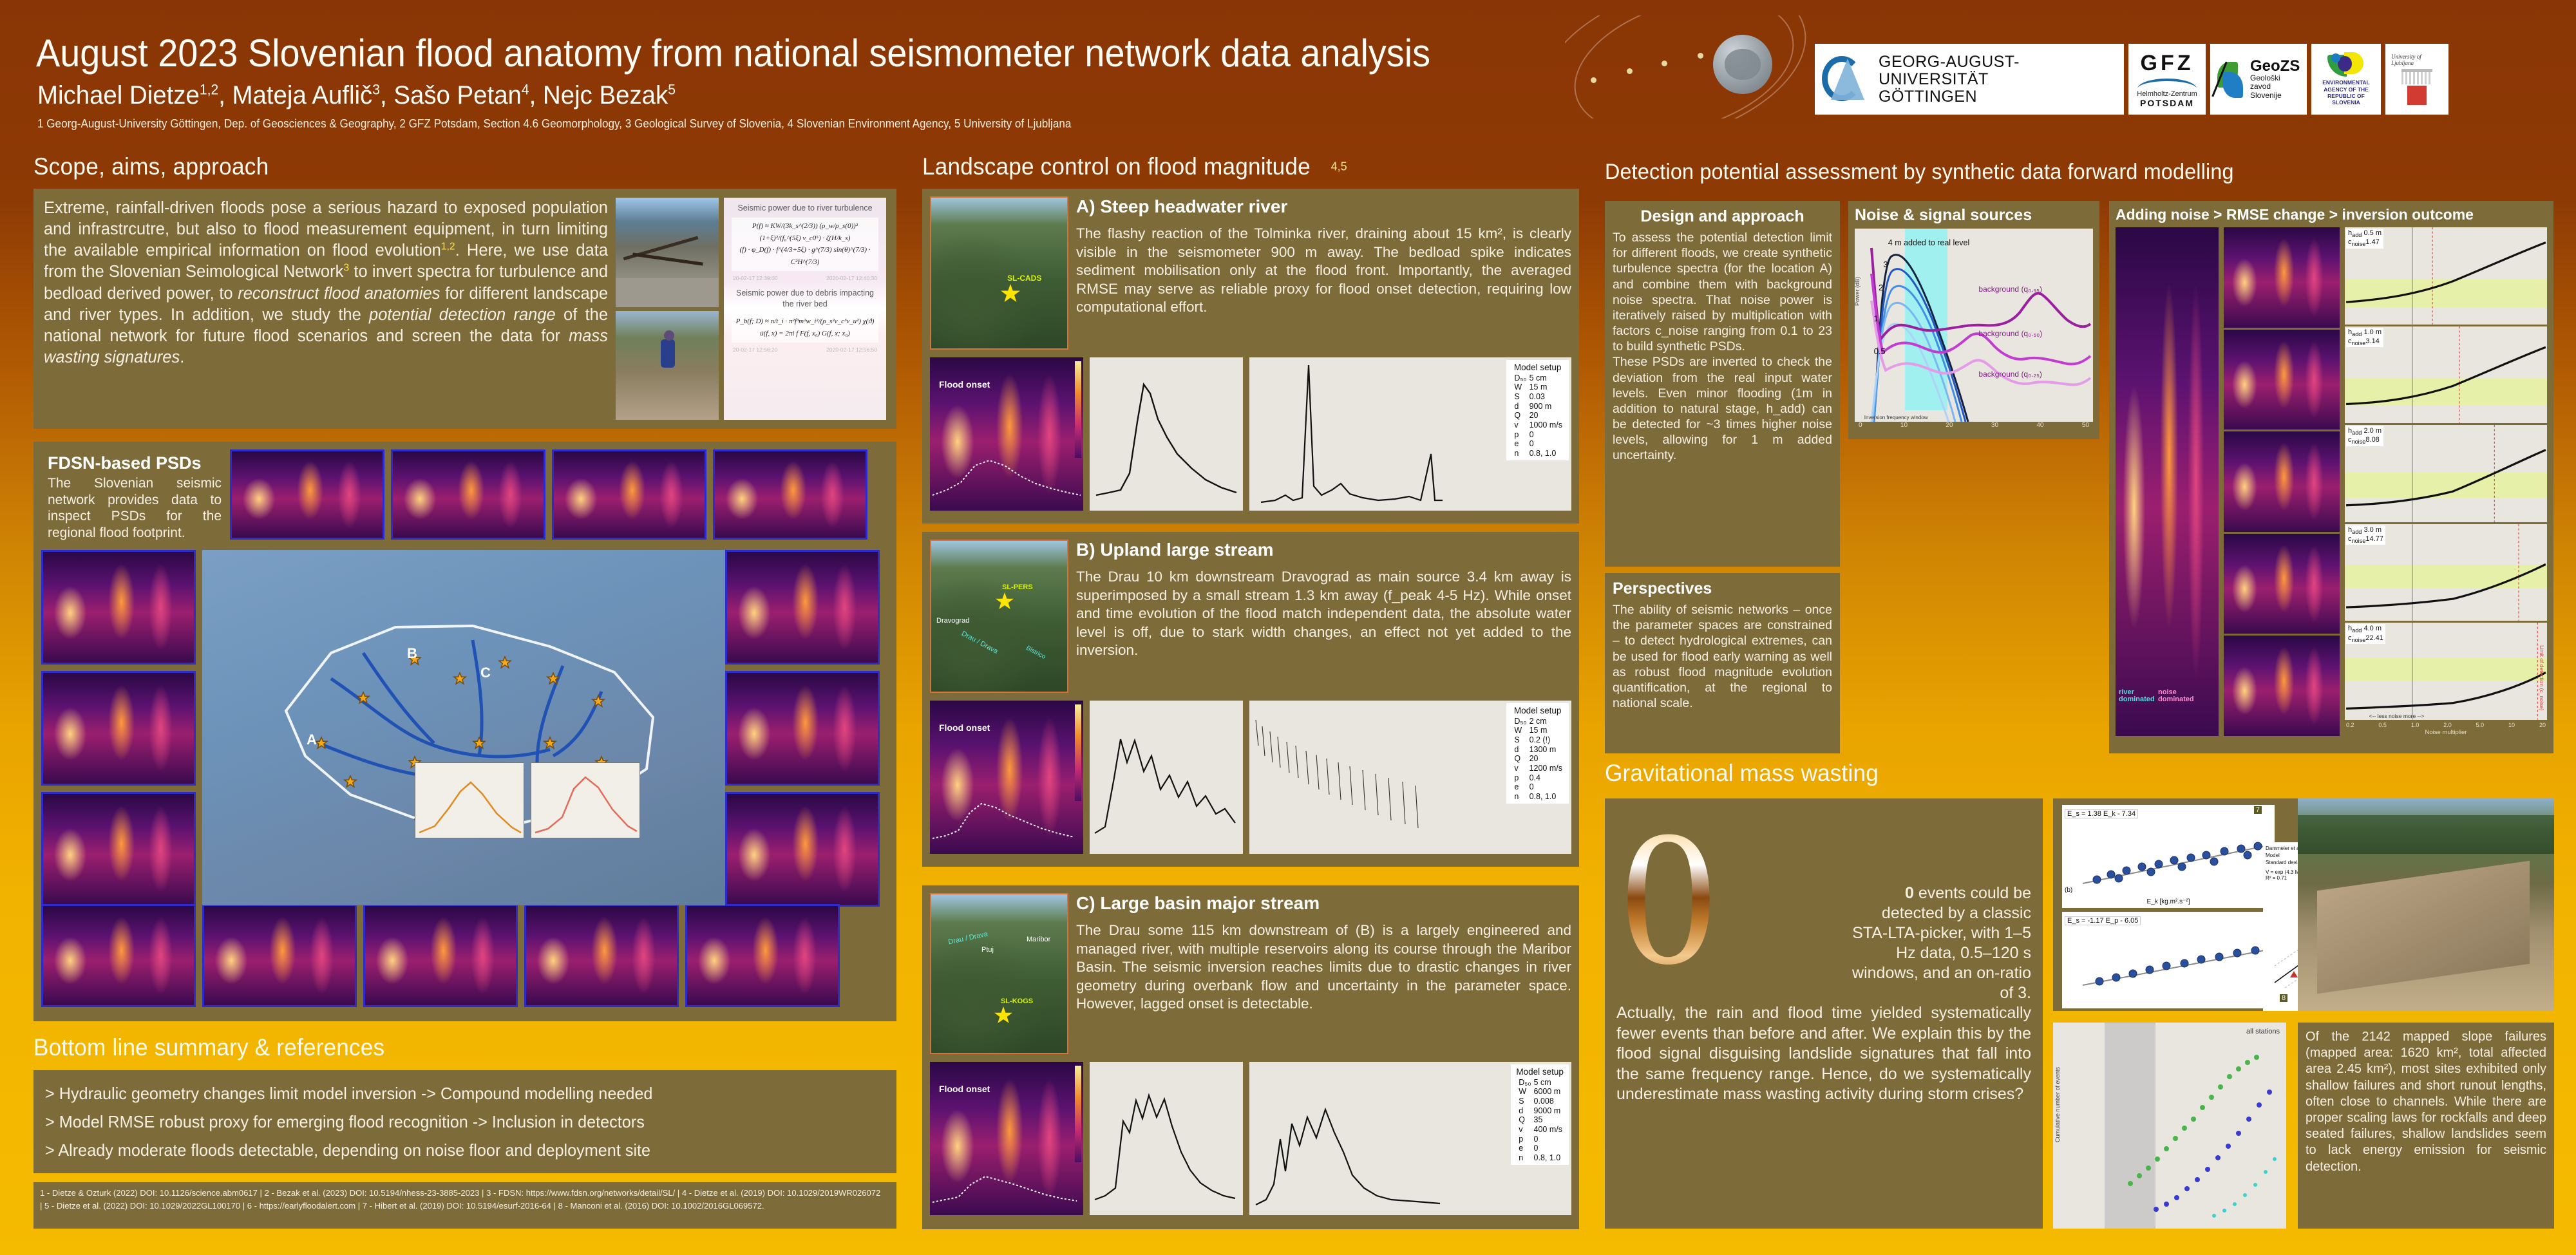  Describe the element at coordinates (2350, 724) in the screenshot. I see `nm-tick-0: 0.2` at that location.